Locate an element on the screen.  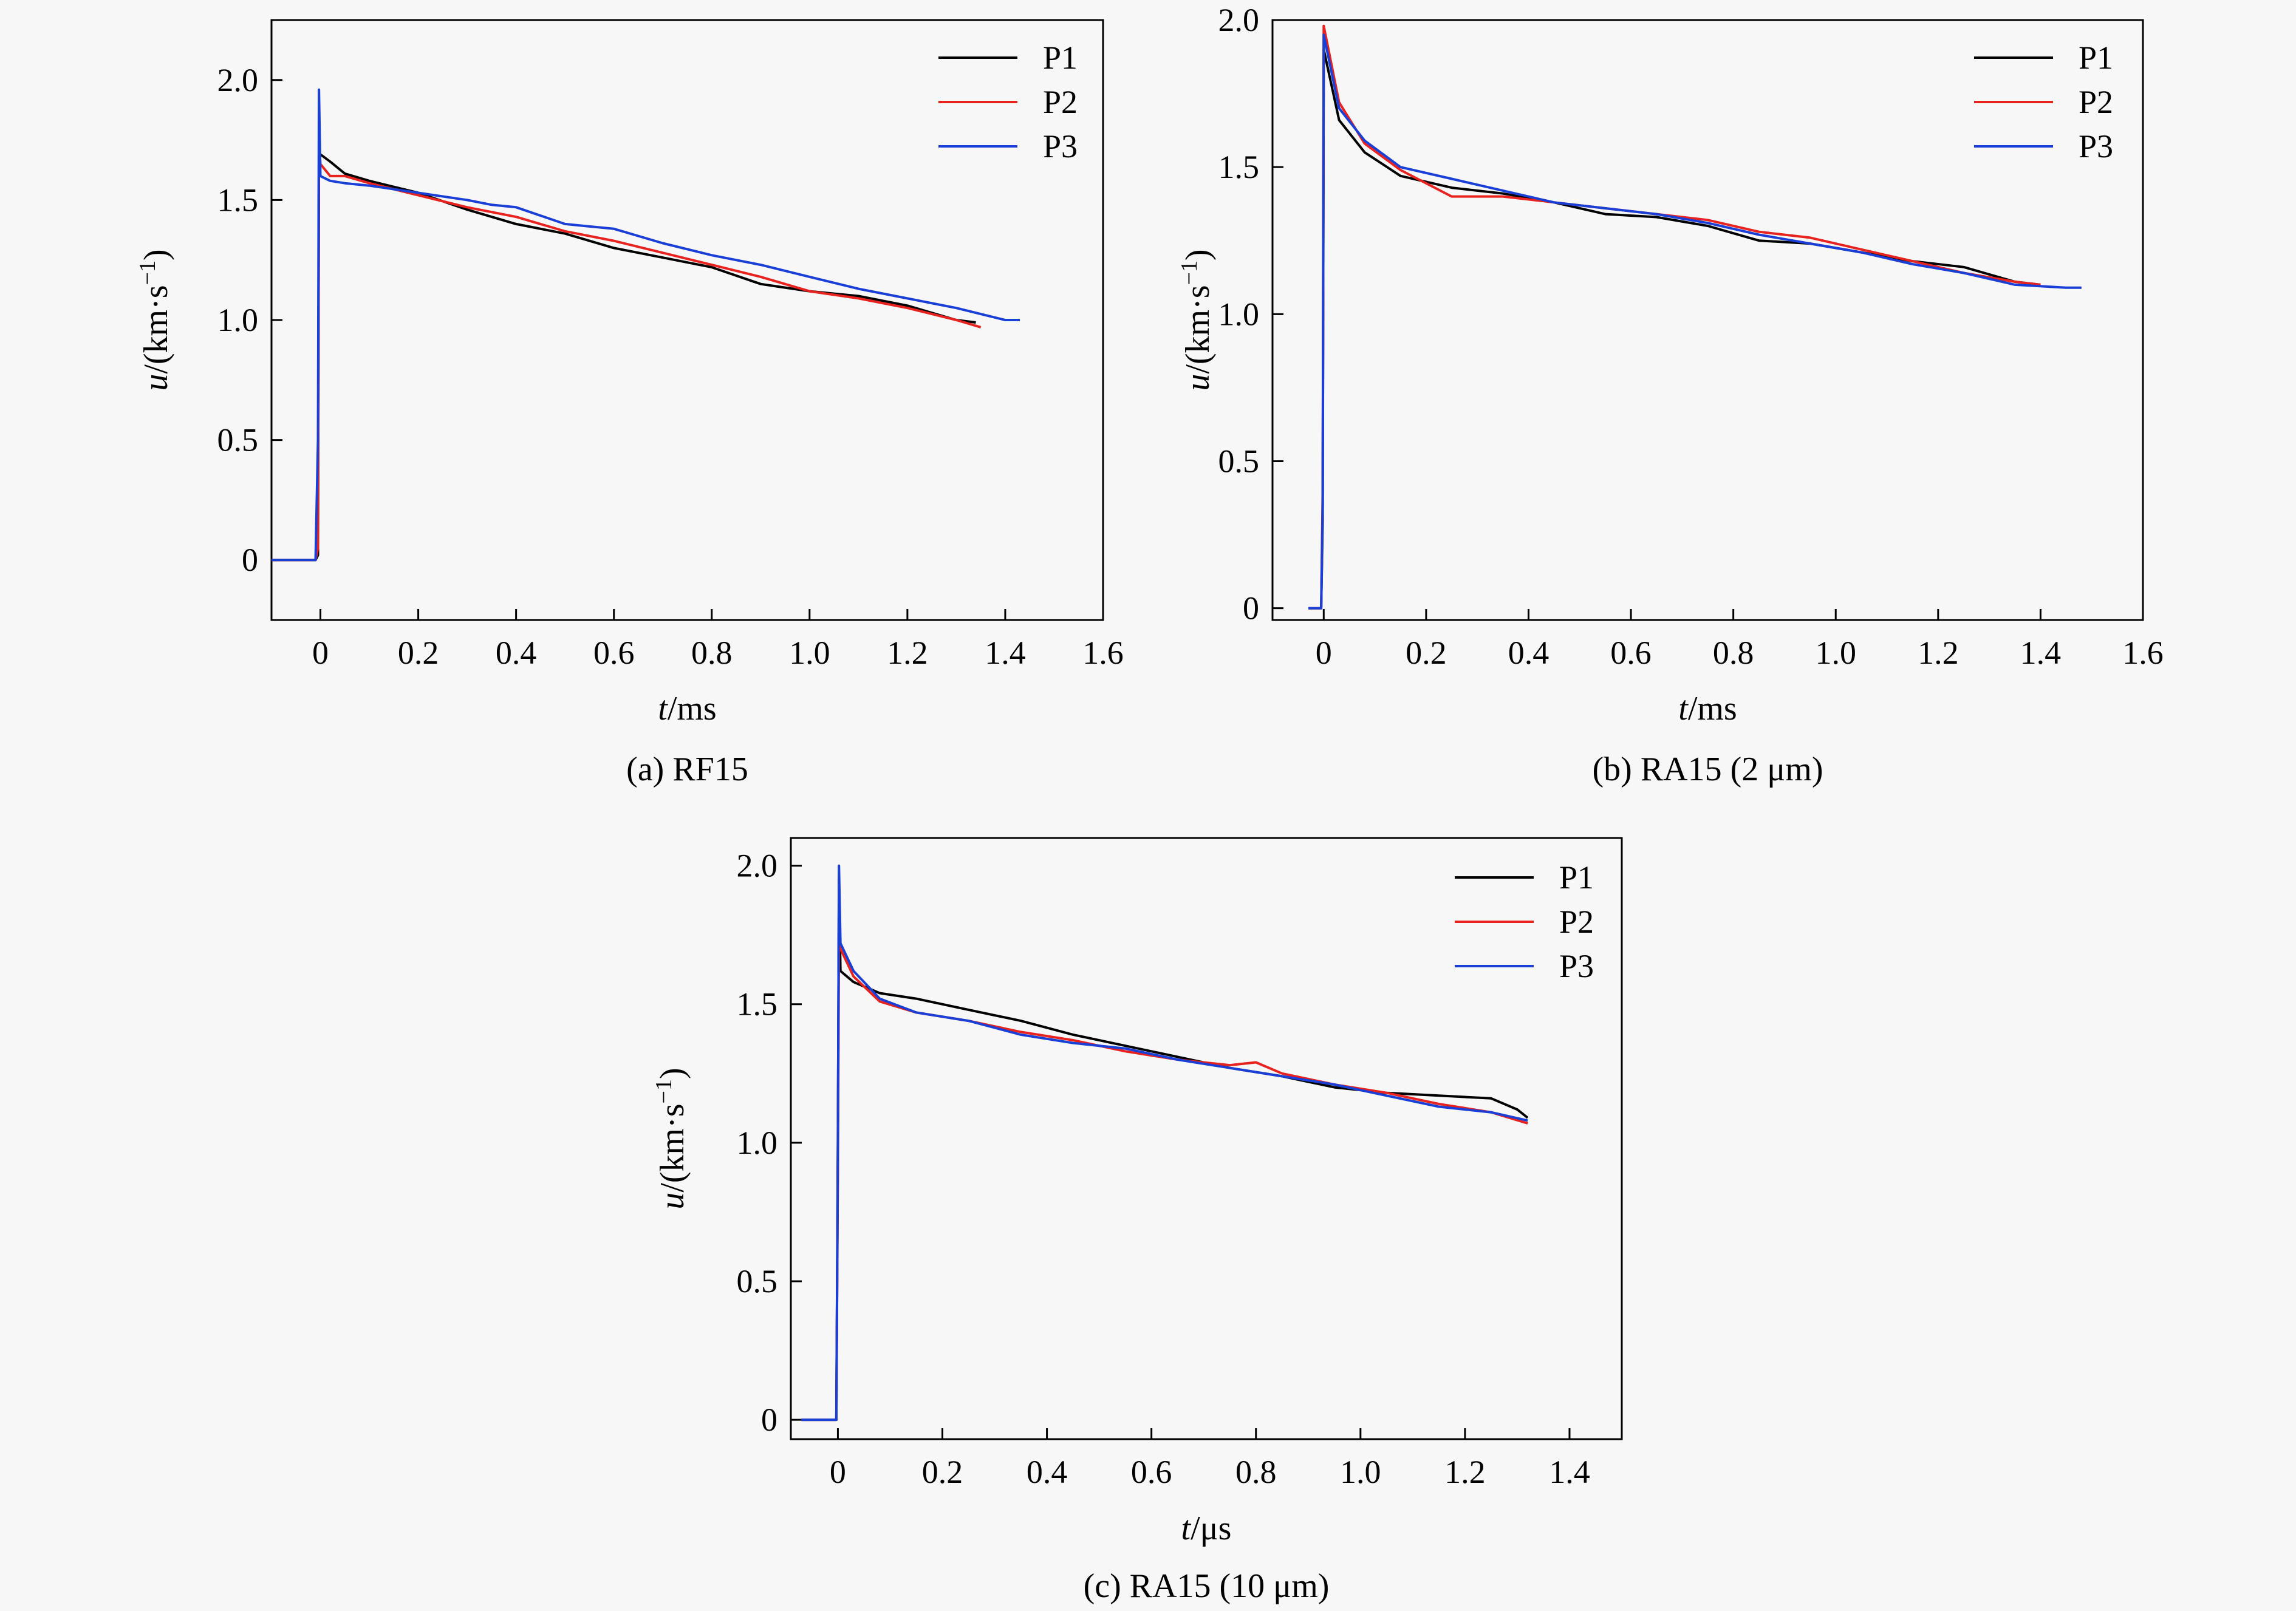
panel-caption: (c) RA15 (10 μm) is located at coordinates (1207, 1586).